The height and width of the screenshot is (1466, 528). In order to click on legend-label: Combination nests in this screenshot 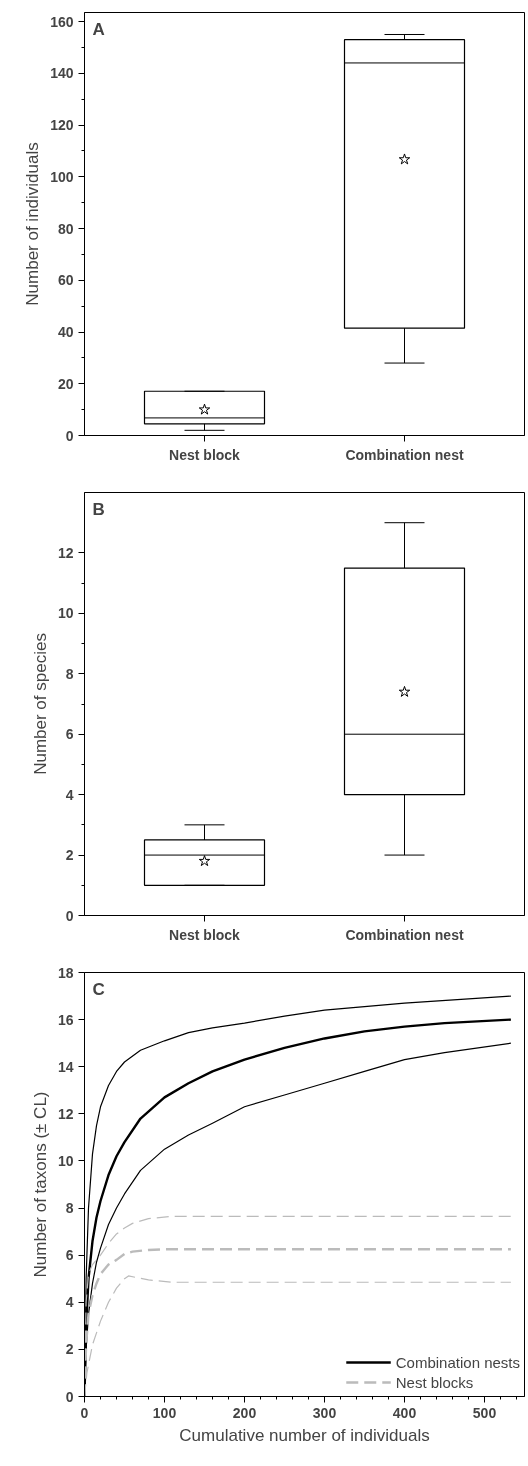, I will do `click(457, 1362)`.